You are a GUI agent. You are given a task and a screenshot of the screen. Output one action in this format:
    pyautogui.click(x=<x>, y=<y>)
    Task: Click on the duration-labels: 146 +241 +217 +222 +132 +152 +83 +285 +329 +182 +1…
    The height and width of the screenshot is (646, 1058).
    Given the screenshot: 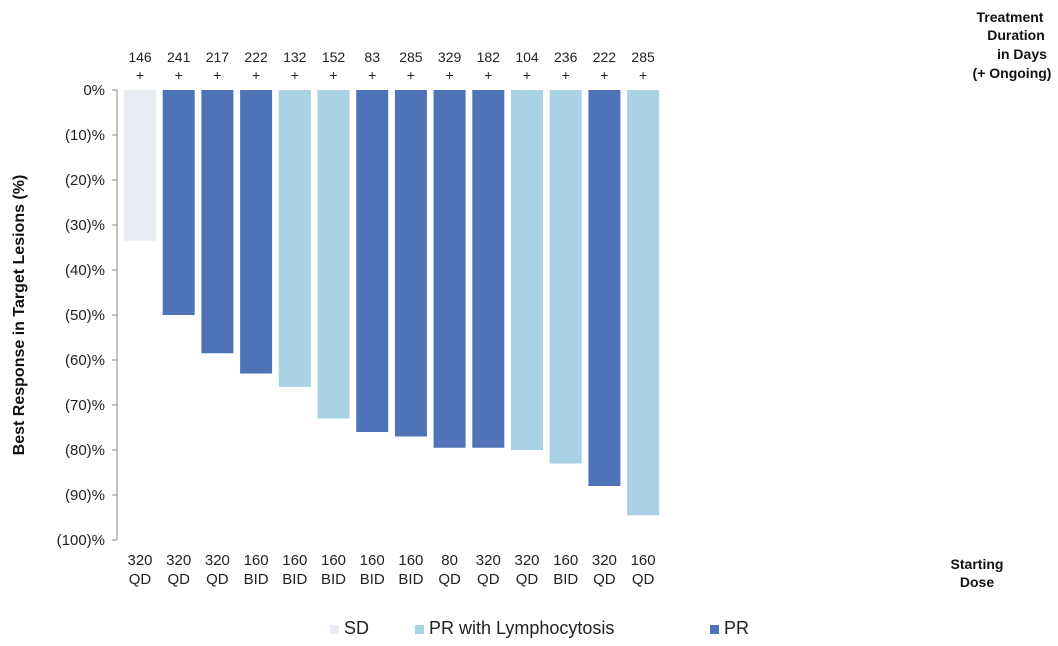 What is the action you would take?
    pyautogui.click(x=391, y=66)
    